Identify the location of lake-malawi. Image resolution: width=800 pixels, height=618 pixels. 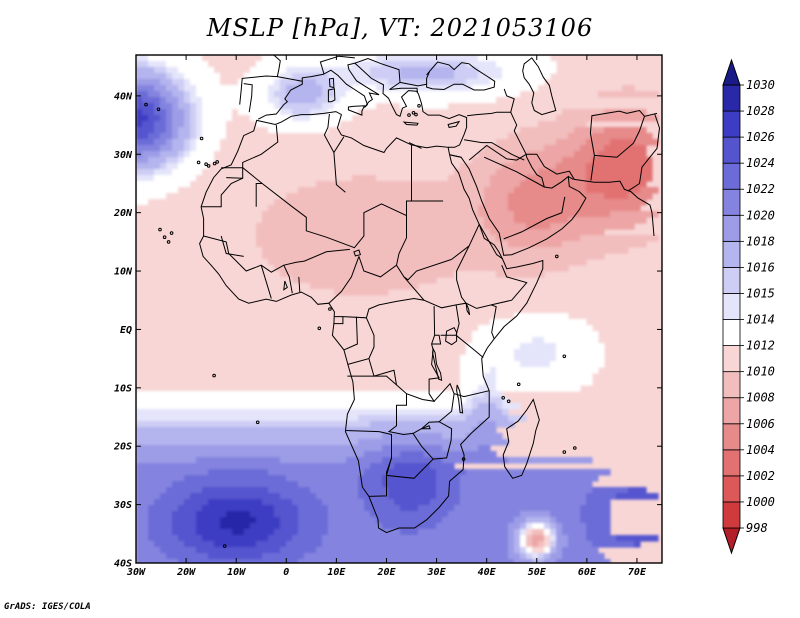
(460, 399).